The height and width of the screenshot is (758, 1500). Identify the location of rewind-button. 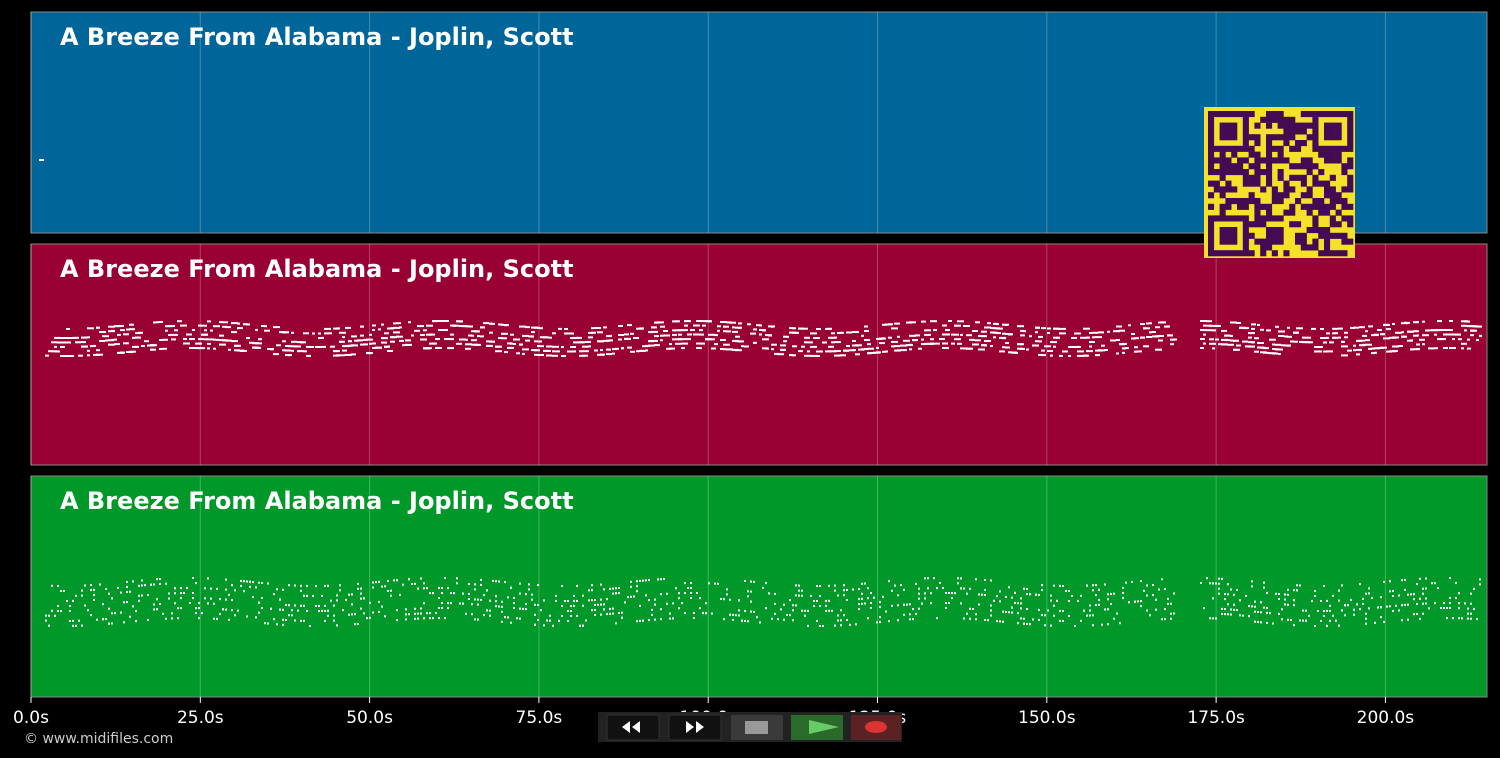
(633, 727).